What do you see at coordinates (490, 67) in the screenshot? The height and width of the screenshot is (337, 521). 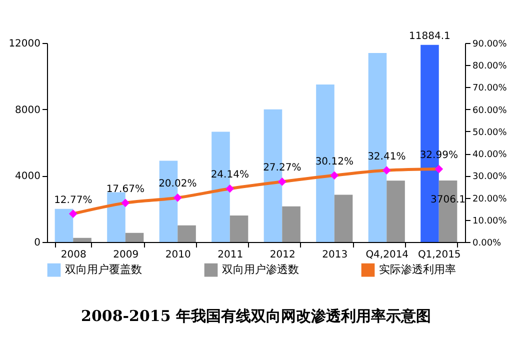 I see `y2-tick-label: 80.00%` at bounding box center [490, 67].